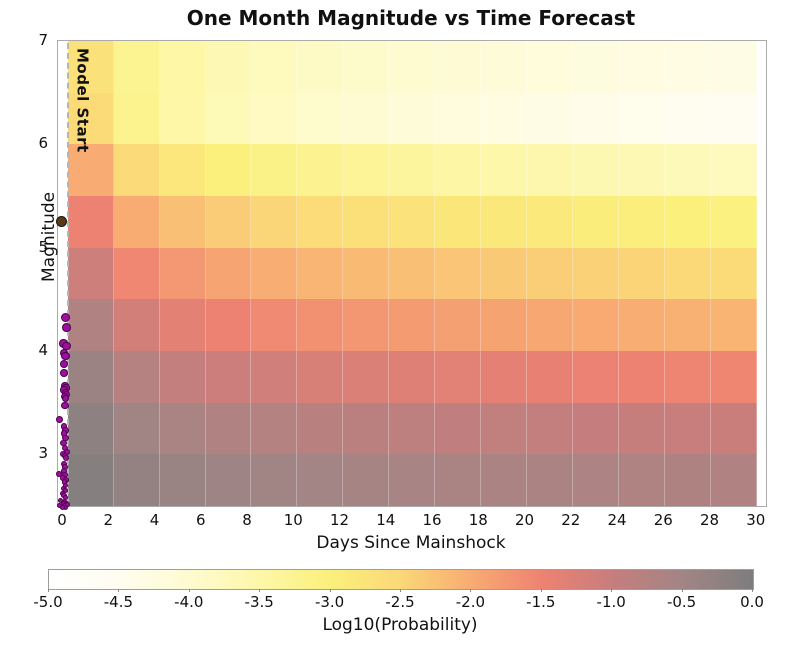  Describe the element at coordinates (752, 602) in the screenshot. I see `colorbar-tick-label: 0.0` at that location.